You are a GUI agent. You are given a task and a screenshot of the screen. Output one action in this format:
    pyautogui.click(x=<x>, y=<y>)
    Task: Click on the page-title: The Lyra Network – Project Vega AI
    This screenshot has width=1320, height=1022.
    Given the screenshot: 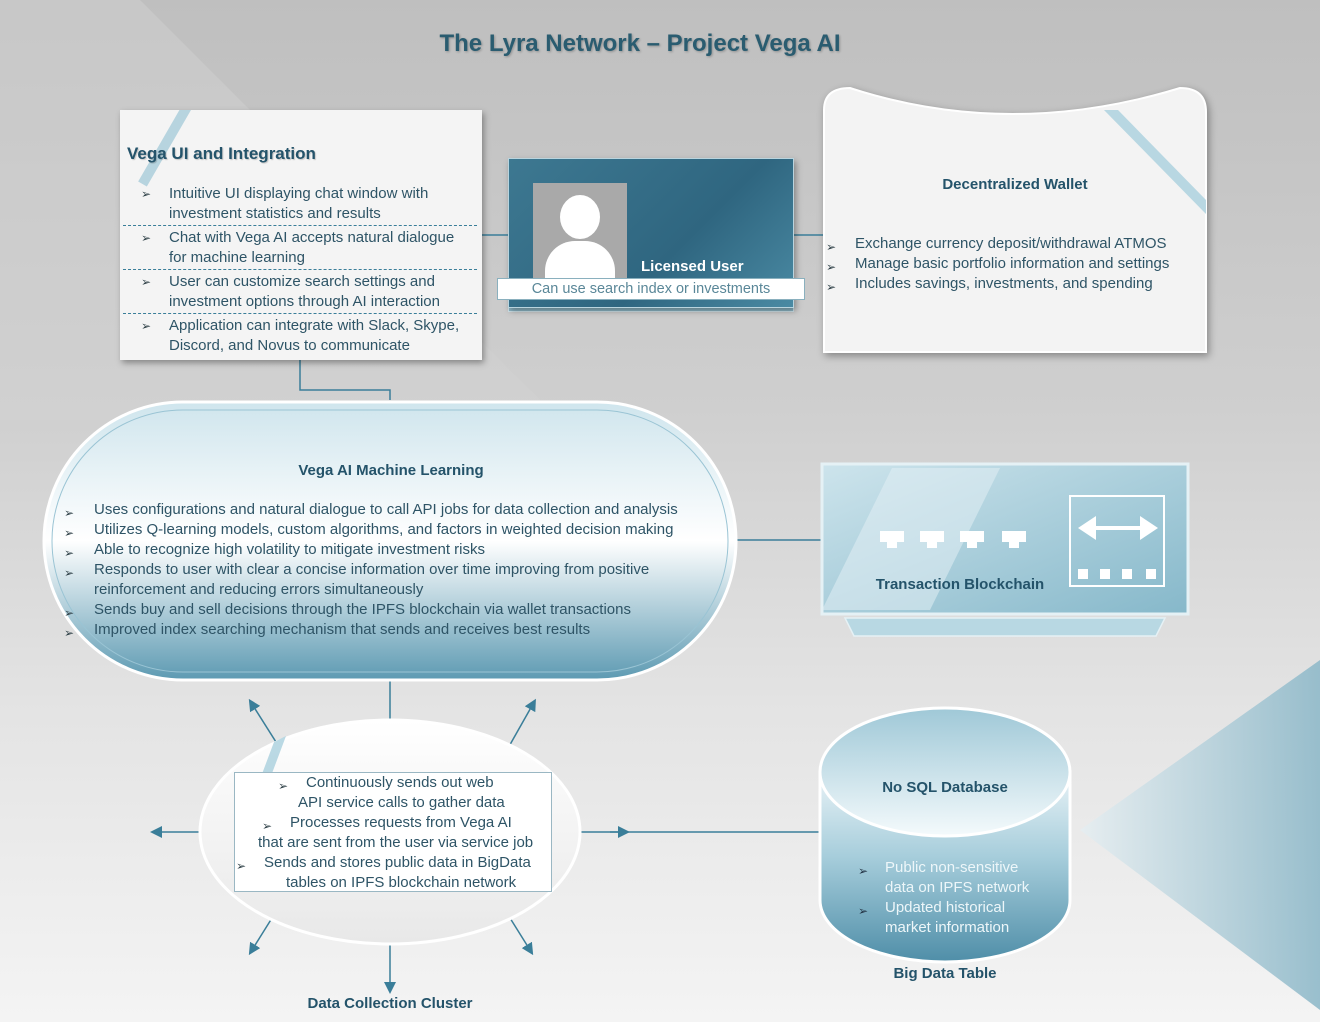 What is the action you would take?
    pyautogui.click(x=640, y=43)
    